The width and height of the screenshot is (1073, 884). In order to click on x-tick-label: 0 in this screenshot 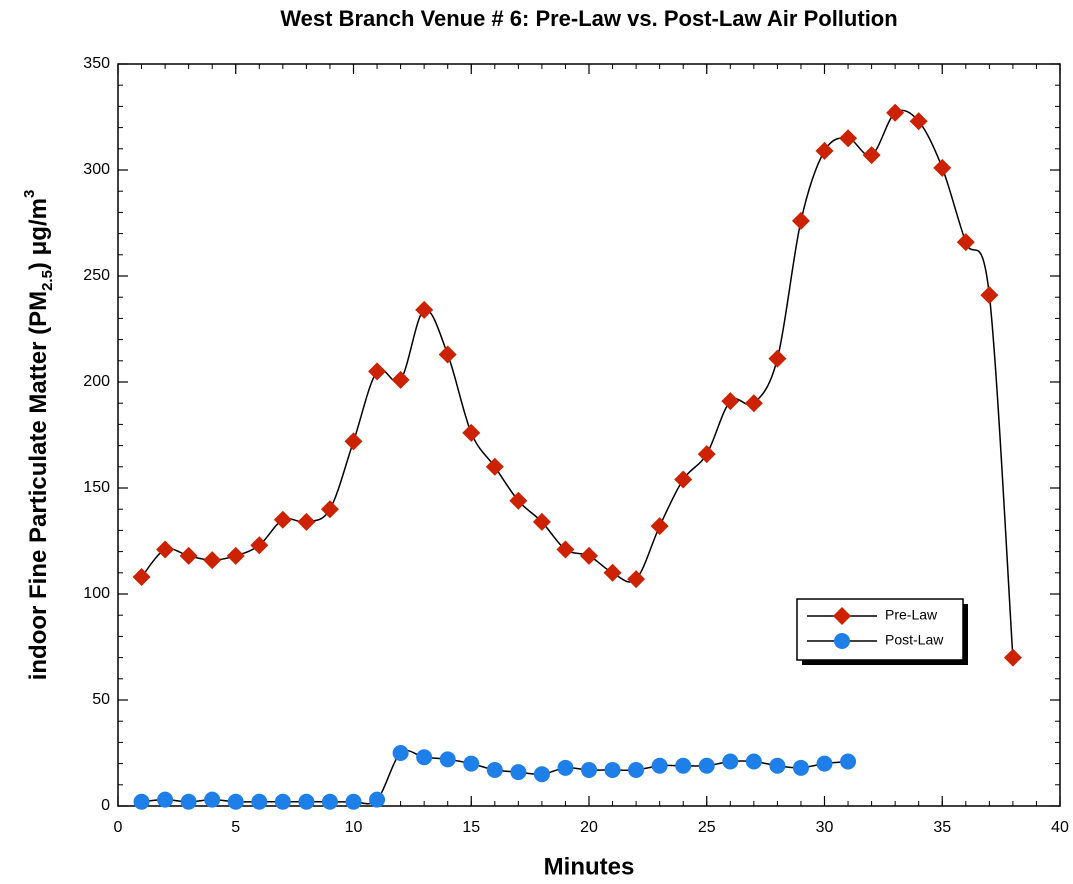, I will do `click(118, 827)`.